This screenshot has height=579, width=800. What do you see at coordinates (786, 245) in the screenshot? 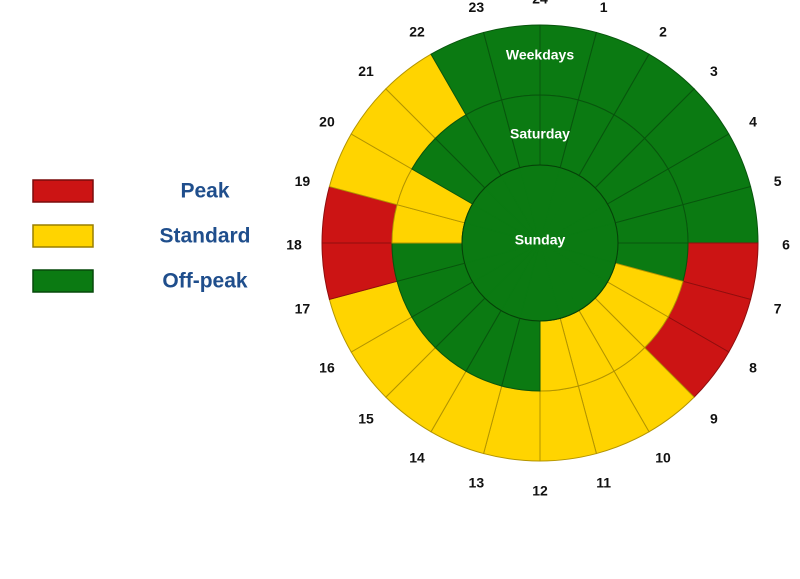
I see `hour-label: 6` at bounding box center [786, 245].